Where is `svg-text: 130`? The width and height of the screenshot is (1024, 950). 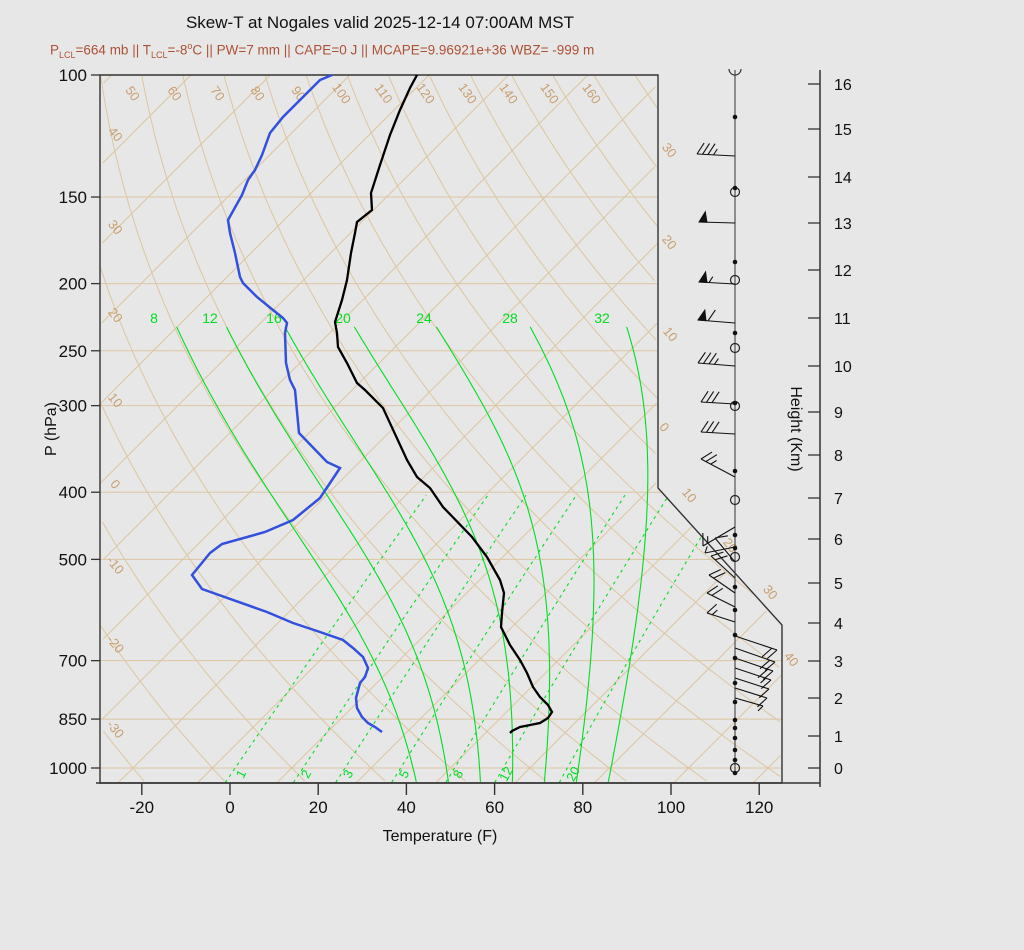
svg-text: 130 is located at coordinates (467, 93).